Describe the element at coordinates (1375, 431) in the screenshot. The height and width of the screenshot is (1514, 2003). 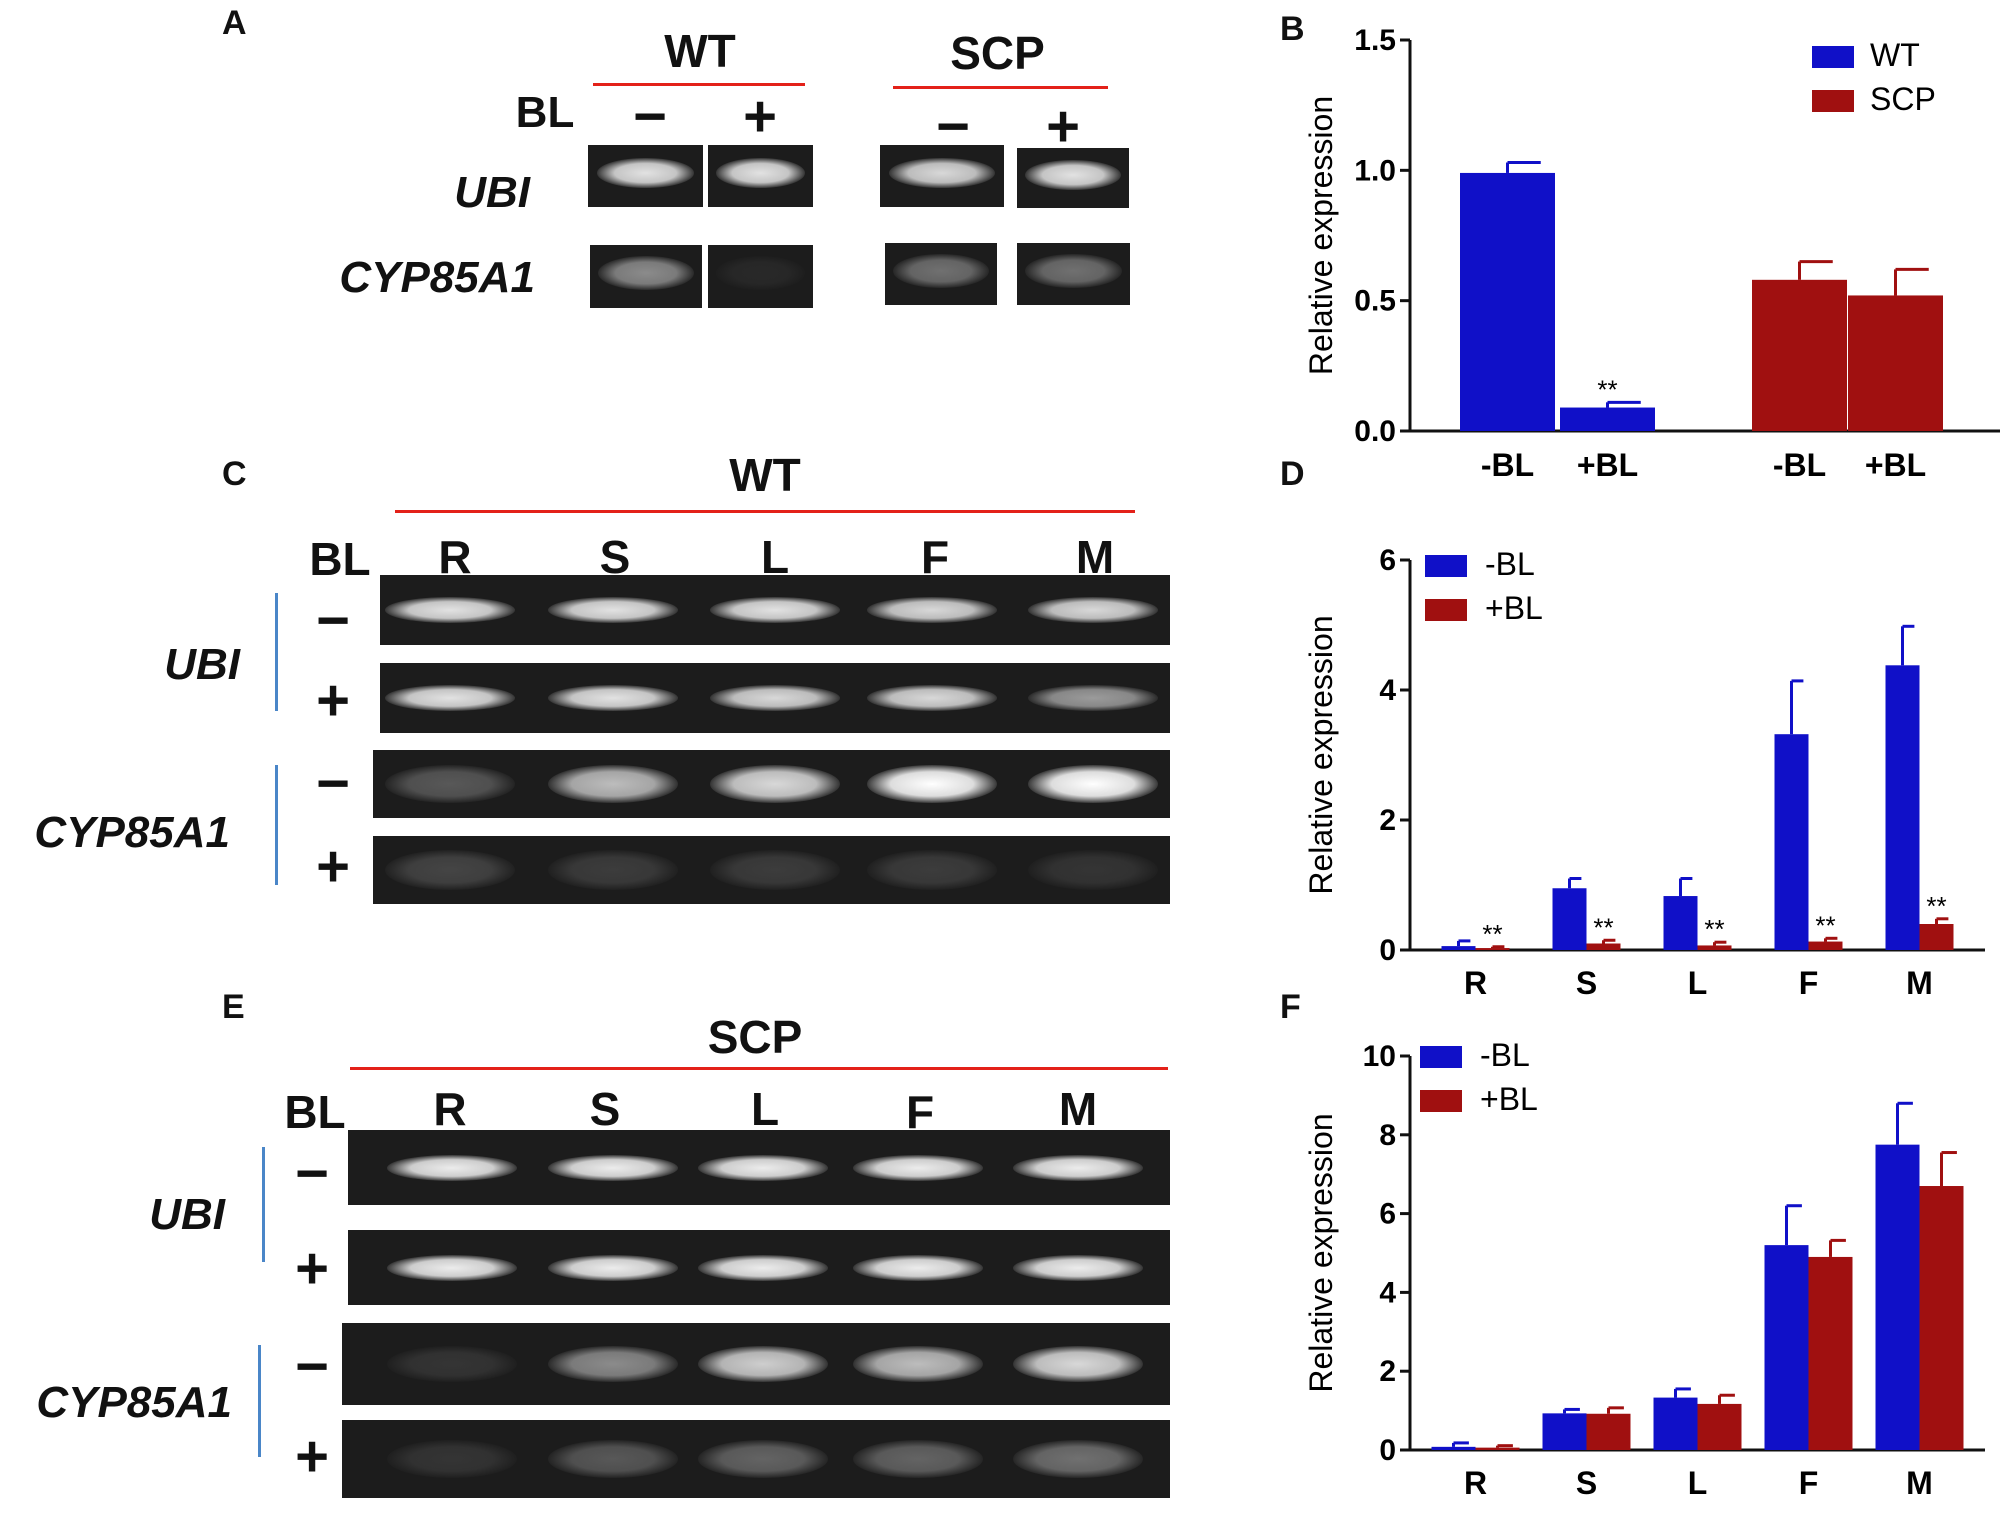
I see `y-tick-label: 0.0` at that location.